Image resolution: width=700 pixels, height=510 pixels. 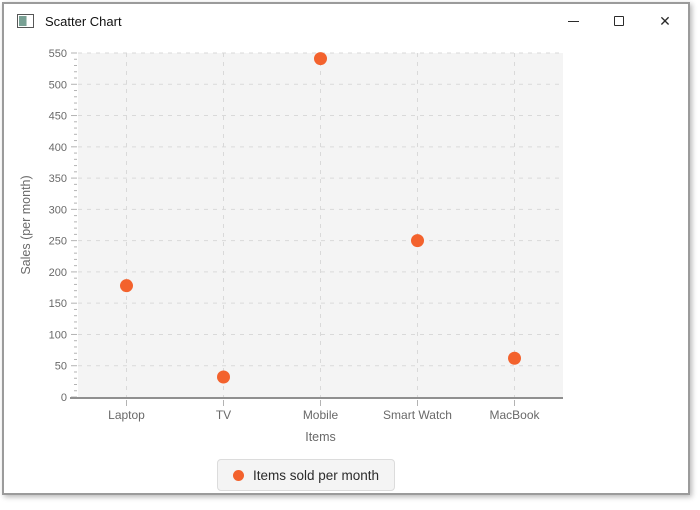 What do you see at coordinates (417, 241) in the screenshot?
I see `data-point-smart-watch` at bounding box center [417, 241].